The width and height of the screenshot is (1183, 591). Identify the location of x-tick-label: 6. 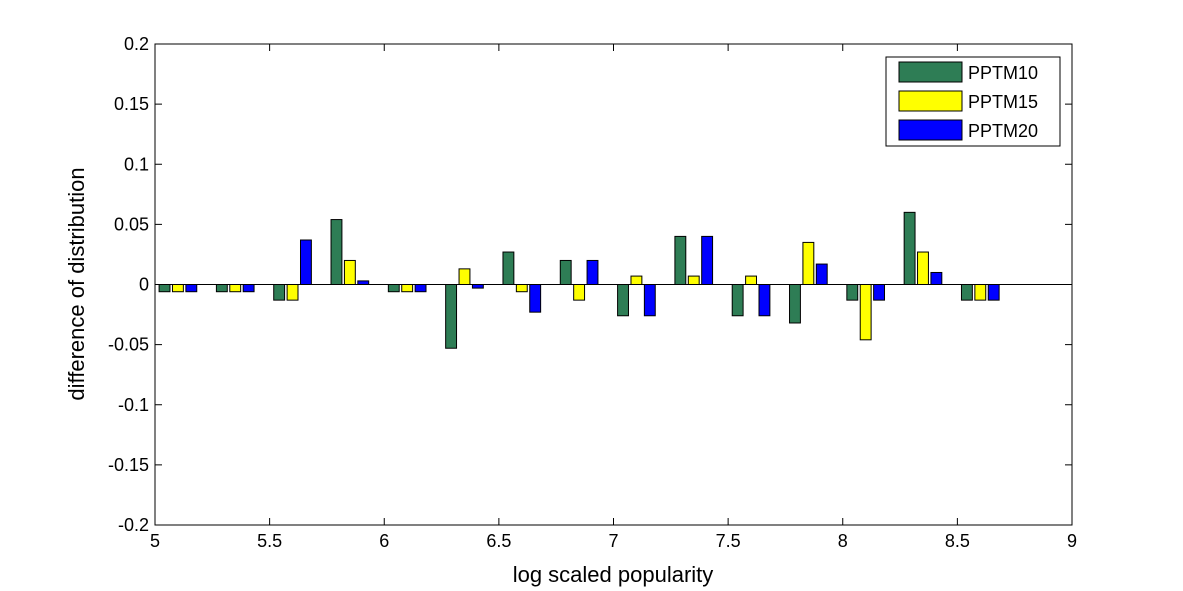
(384, 541).